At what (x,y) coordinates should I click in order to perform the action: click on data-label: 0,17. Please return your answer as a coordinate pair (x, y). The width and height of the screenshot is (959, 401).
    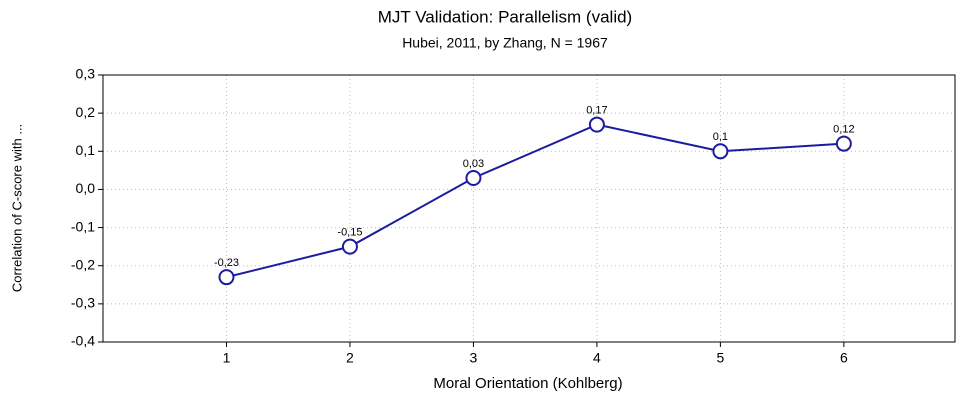
    Looking at the image, I should click on (596, 110).